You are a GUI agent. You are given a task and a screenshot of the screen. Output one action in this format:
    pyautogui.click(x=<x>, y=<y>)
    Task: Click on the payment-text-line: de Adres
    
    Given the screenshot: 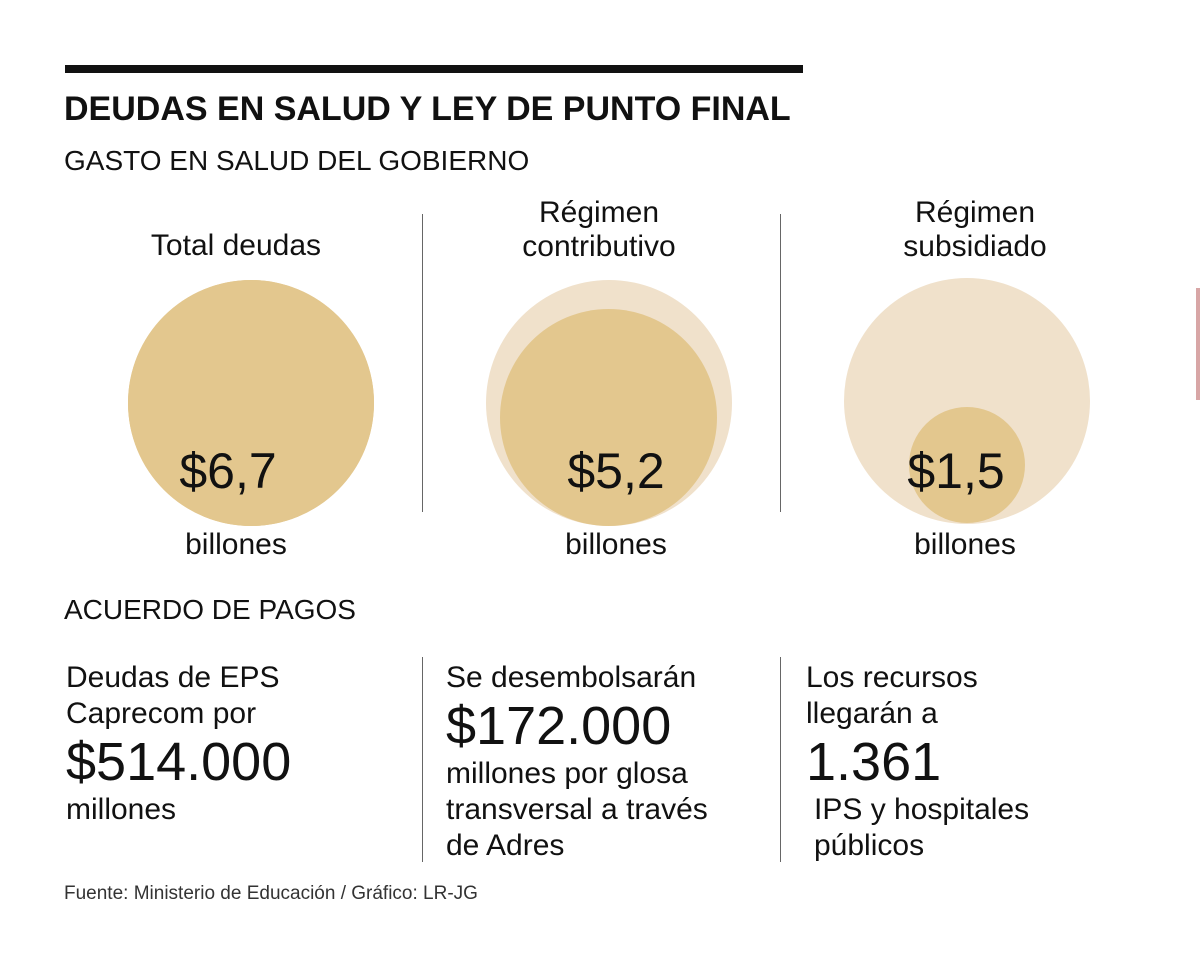 What is the action you would take?
    pyautogui.click(x=505, y=845)
    